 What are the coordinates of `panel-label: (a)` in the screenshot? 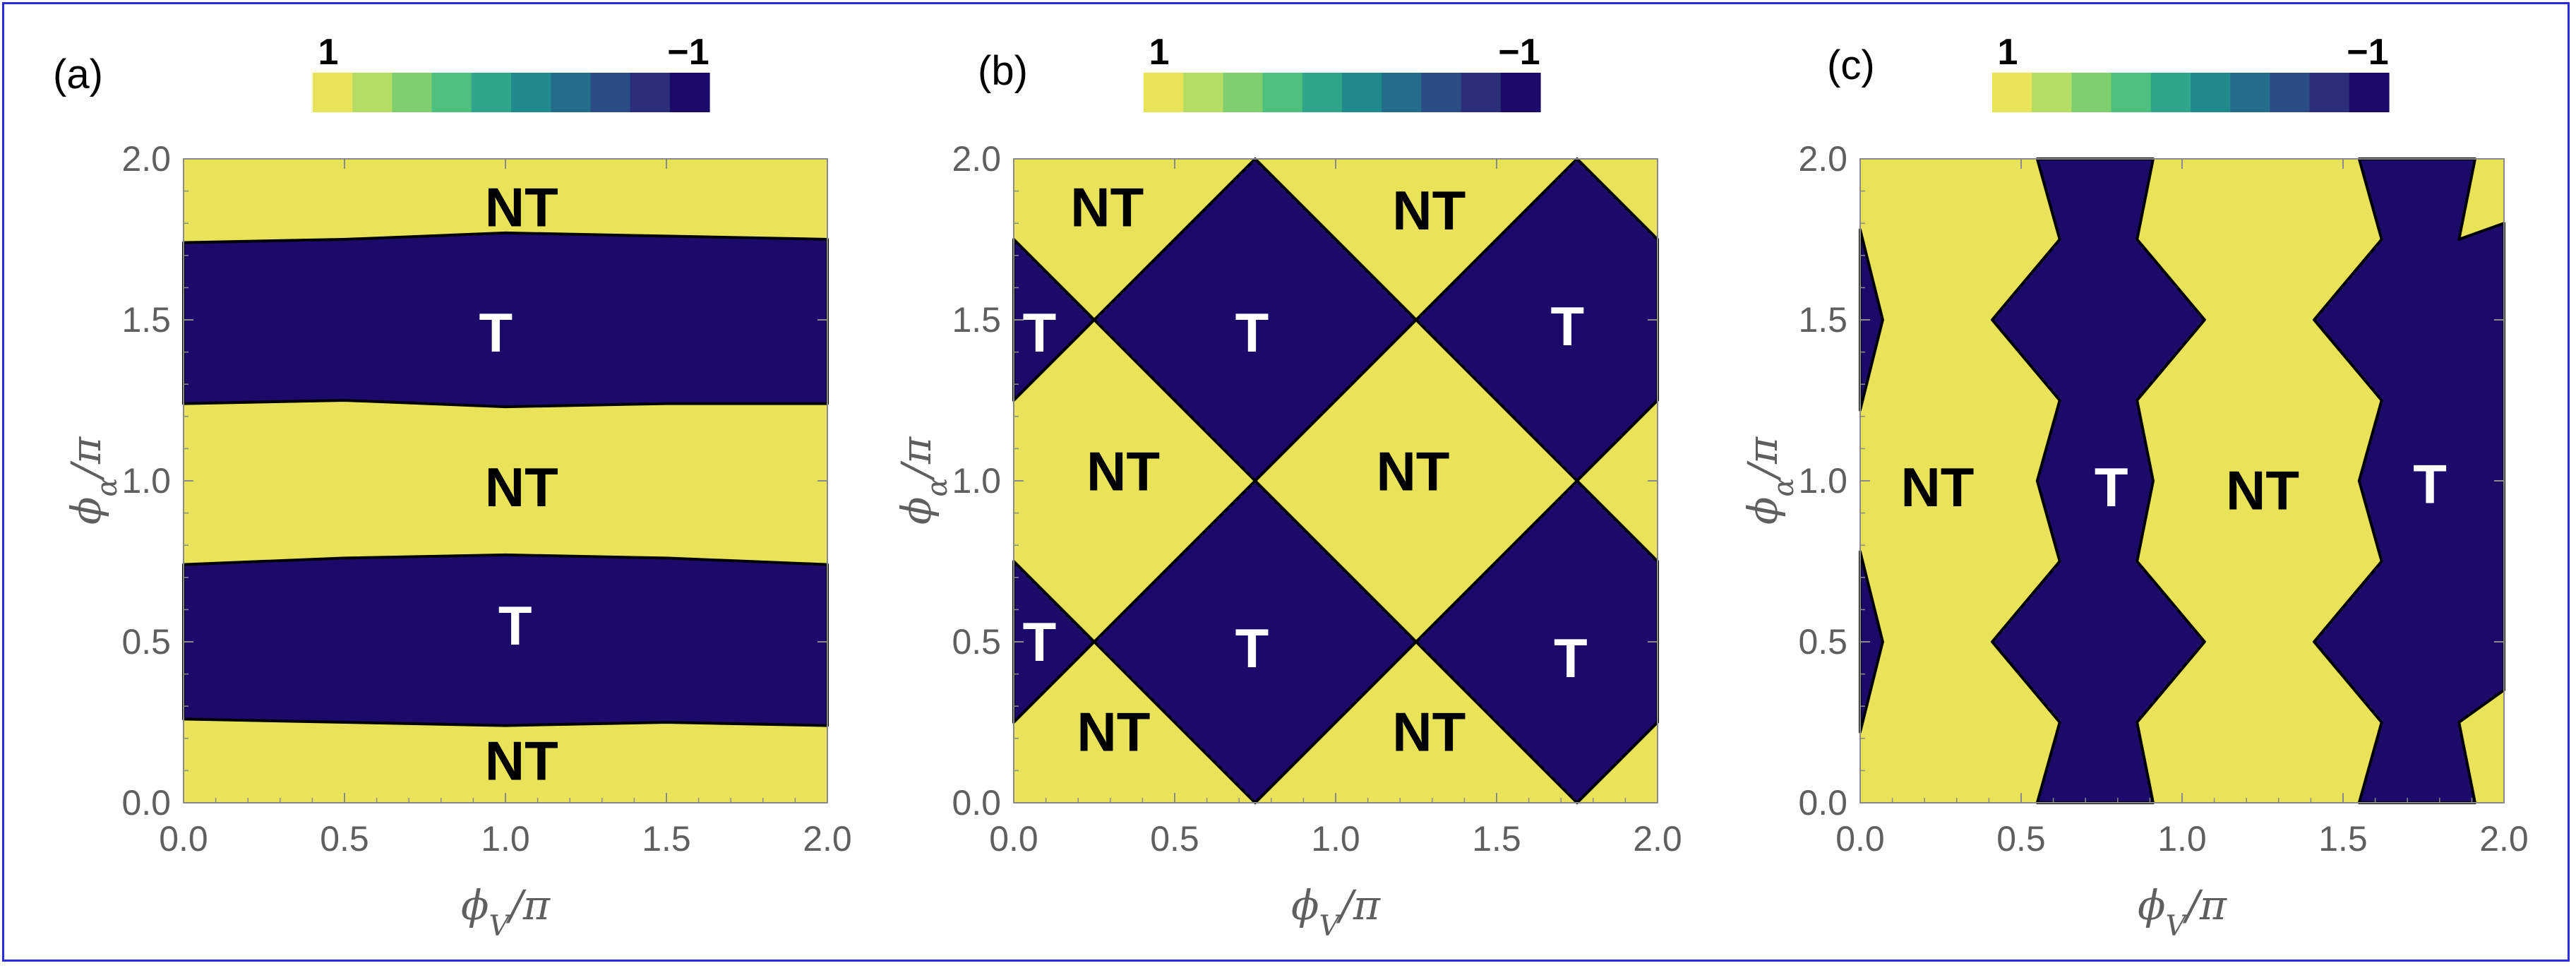 It's located at (78, 75).